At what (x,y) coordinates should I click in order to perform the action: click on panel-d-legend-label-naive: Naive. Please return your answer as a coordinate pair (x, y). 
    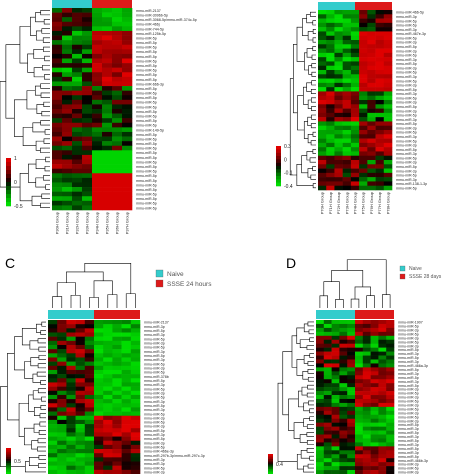
    Looking at the image, I should click on (415, 269).